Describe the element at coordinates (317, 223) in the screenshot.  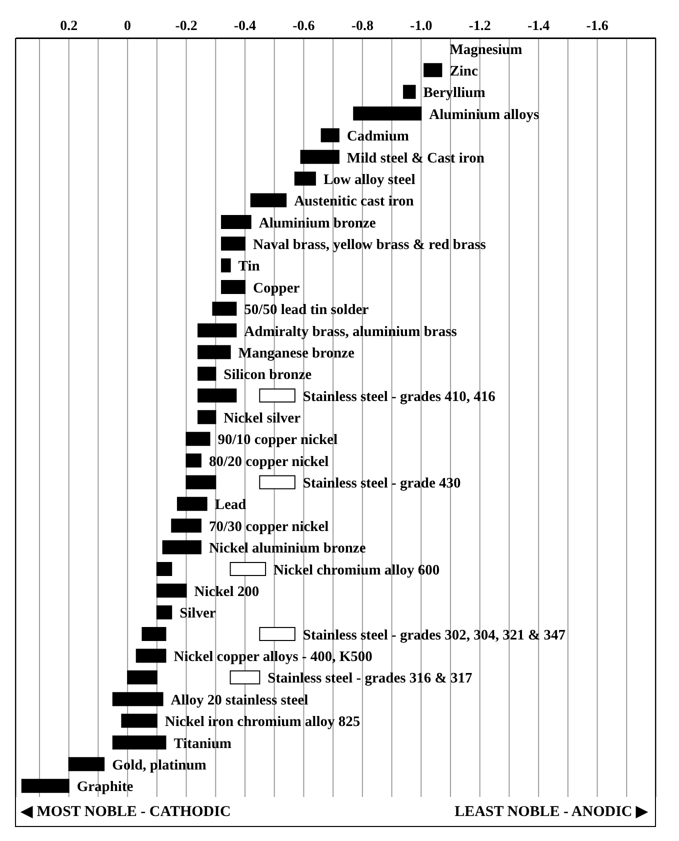
I see `y-tick-label: Aluminium bronze` at that location.